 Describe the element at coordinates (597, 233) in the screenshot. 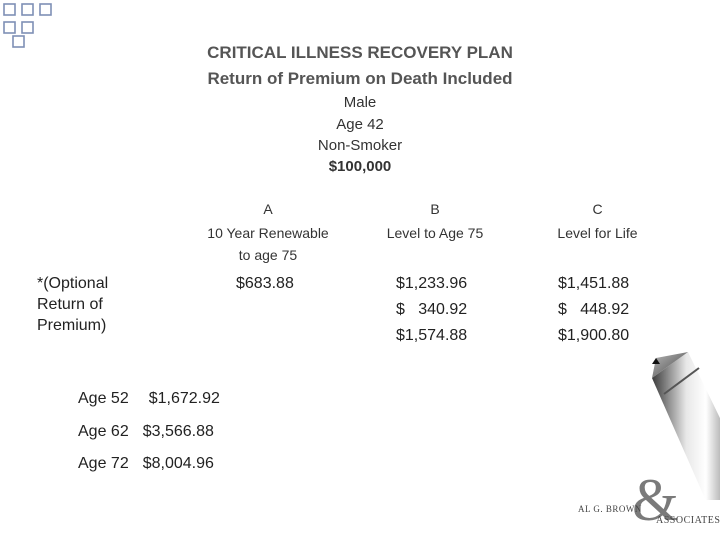

I see `column-c-label: Level for Life` at that location.